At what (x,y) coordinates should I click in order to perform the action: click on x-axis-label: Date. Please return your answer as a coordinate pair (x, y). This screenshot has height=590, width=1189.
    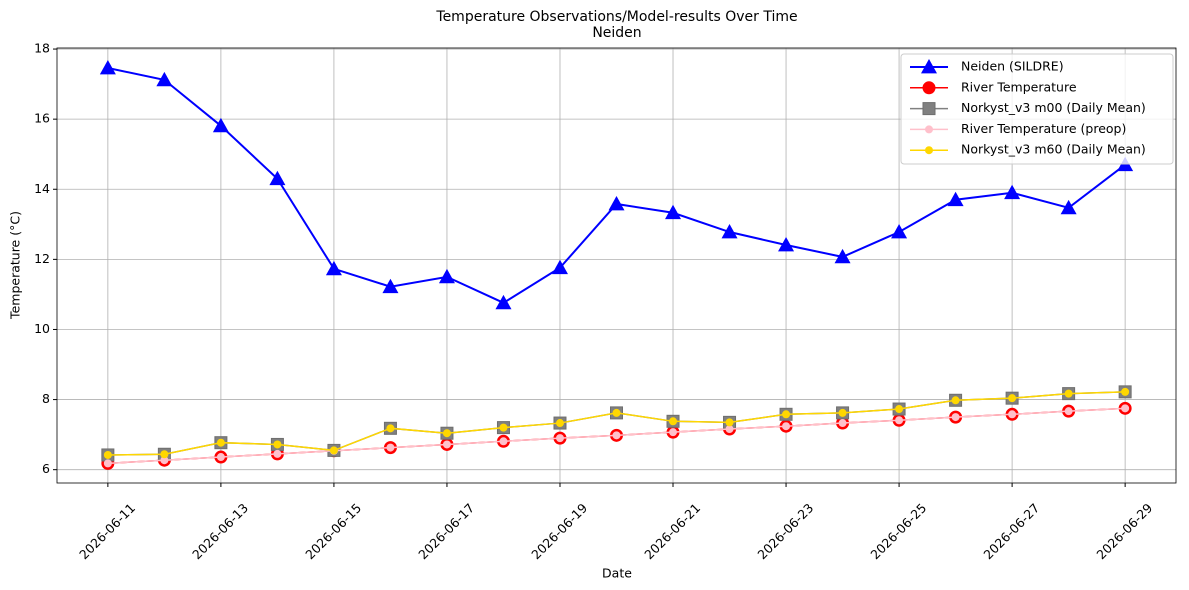
    Looking at the image, I should click on (617, 573).